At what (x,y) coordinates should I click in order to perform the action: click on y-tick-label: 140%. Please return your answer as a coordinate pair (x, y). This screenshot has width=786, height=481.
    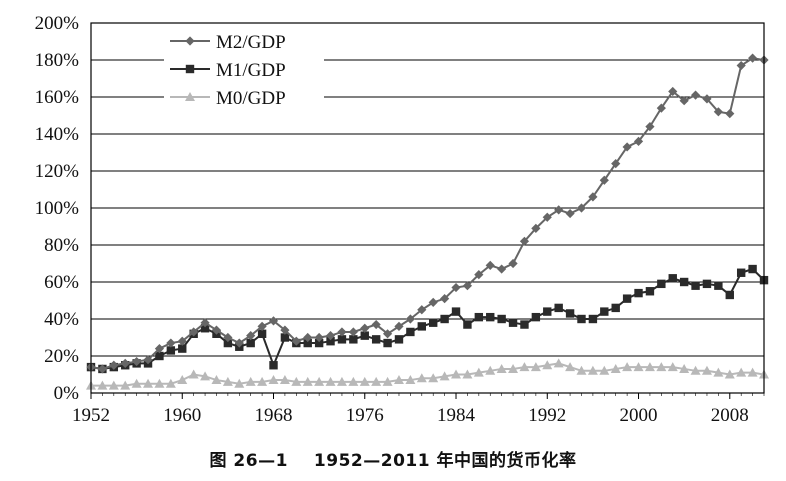
    Looking at the image, I should click on (57, 134).